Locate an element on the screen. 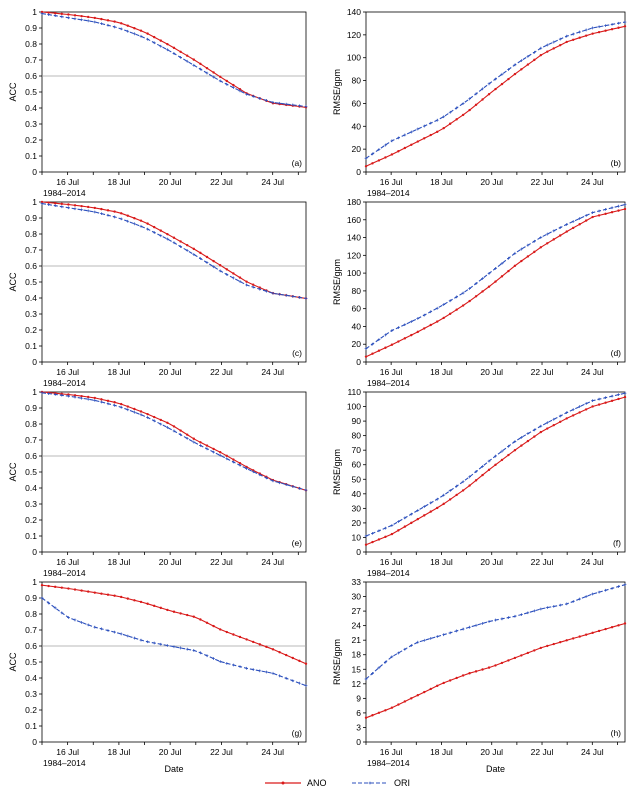  y-axis-label: RMSE/gpm is located at coordinates (337, 92).